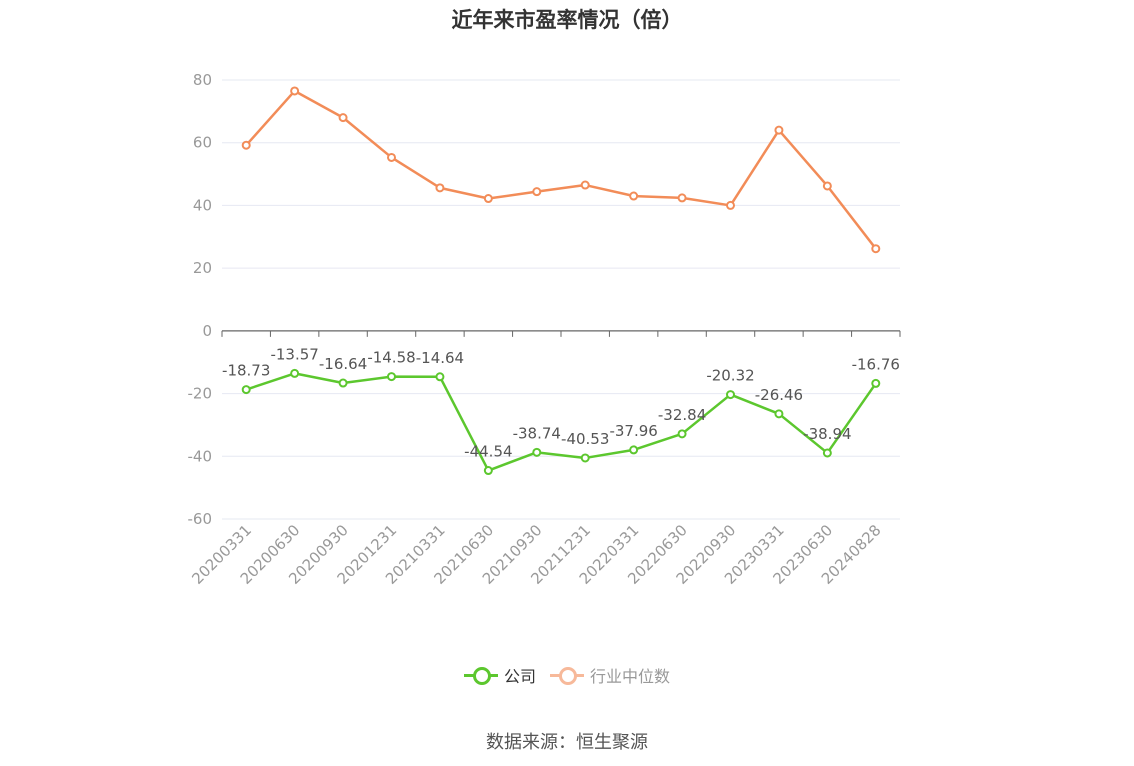  Describe the element at coordinates (391, 358) in the screenshot. I see `company-data-label: -14.58` at that location.